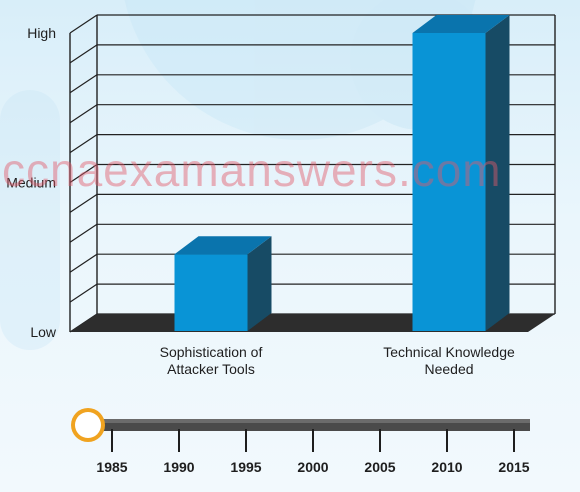 The height and width of the screenshot is (492, 580). Describe the element at coordinates (252, 170) in the screenshot. I see `watermark-text: ccnaexamanswers.com` at that location.